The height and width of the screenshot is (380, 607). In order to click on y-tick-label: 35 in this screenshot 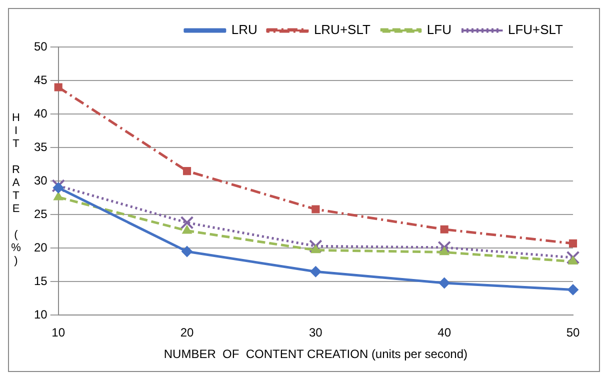, I will do `click(41, 147)`.